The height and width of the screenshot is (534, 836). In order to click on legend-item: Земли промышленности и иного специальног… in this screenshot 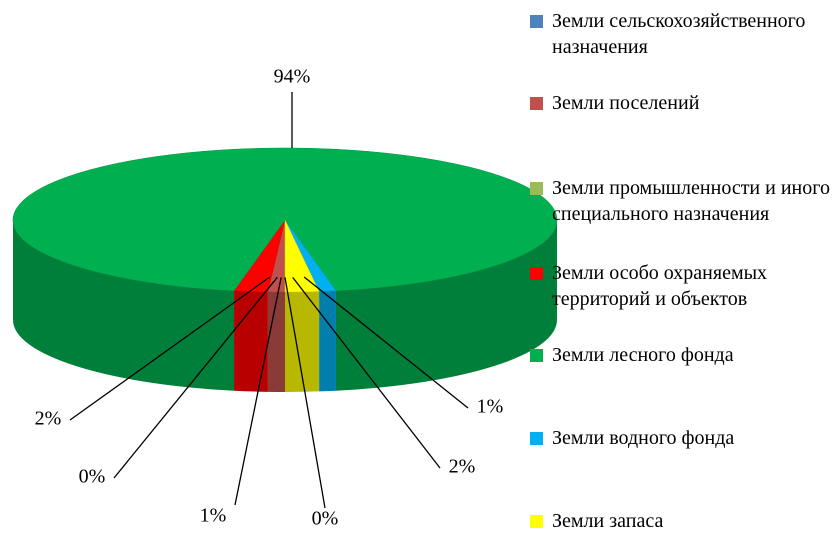, I will do `click(680, 201)`.